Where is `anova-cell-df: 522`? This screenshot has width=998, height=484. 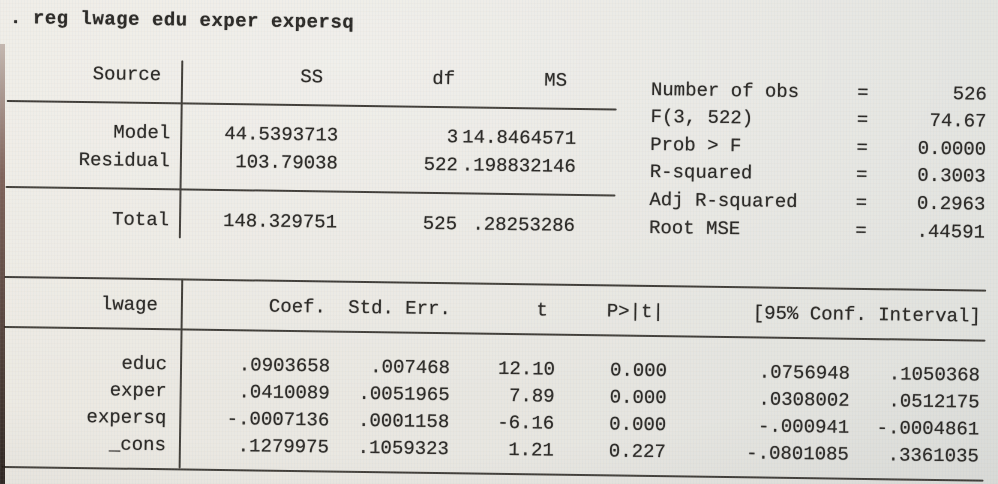
anova-cell-df: 522 is located at coordinates (441, 165).